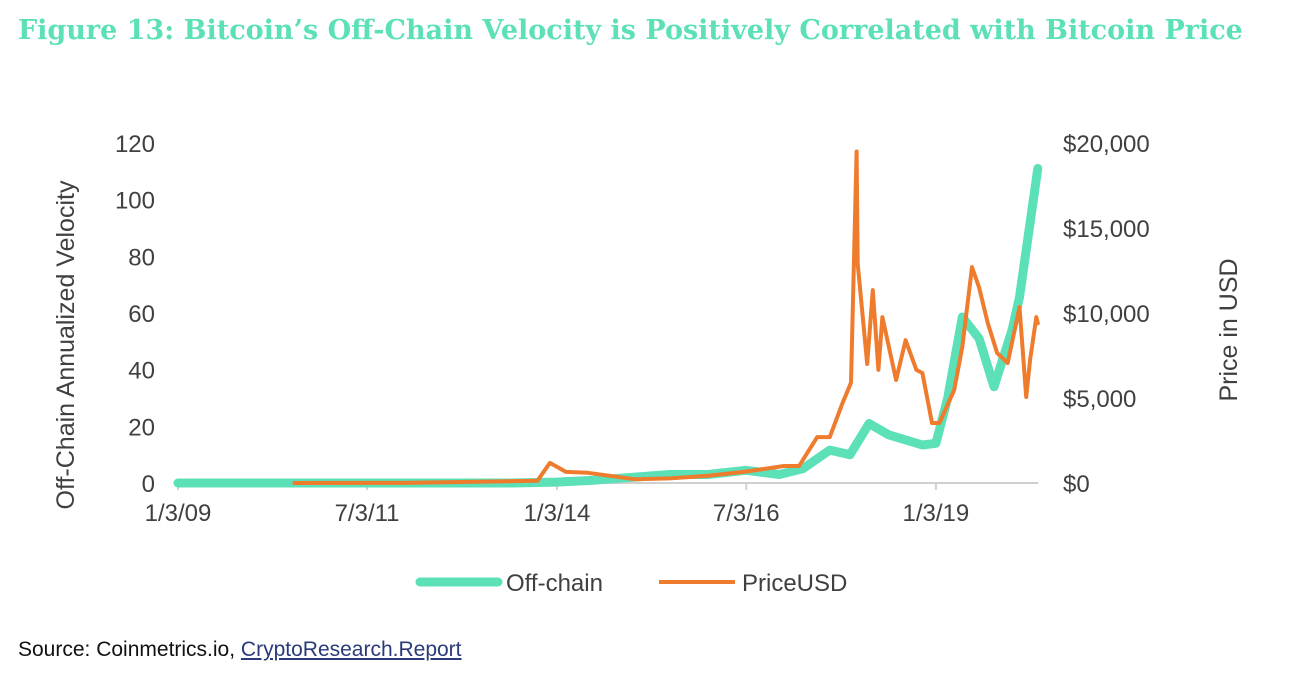  Describe the element at coordinates (141, 427) in the screenshot. I see `y-tick-label: 20` at that location.